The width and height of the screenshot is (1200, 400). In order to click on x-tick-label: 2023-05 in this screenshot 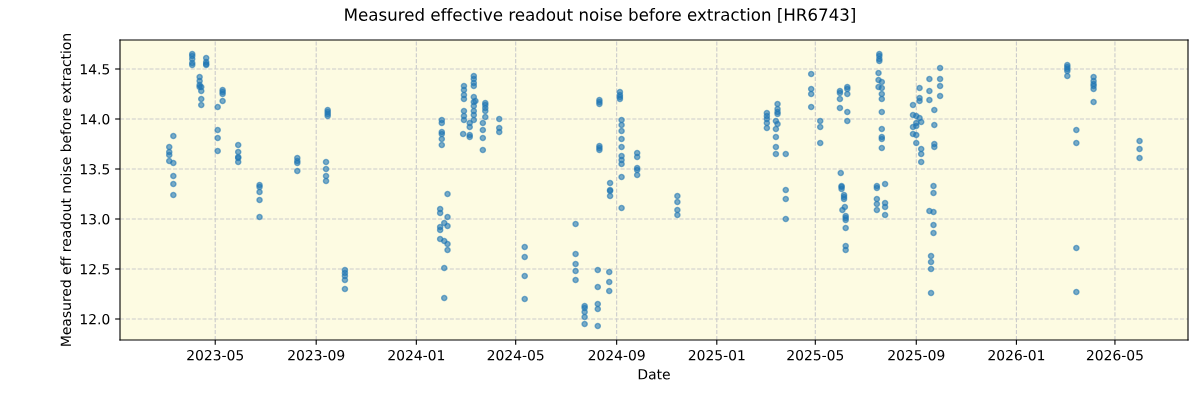, I will do `click(215, 355)`.